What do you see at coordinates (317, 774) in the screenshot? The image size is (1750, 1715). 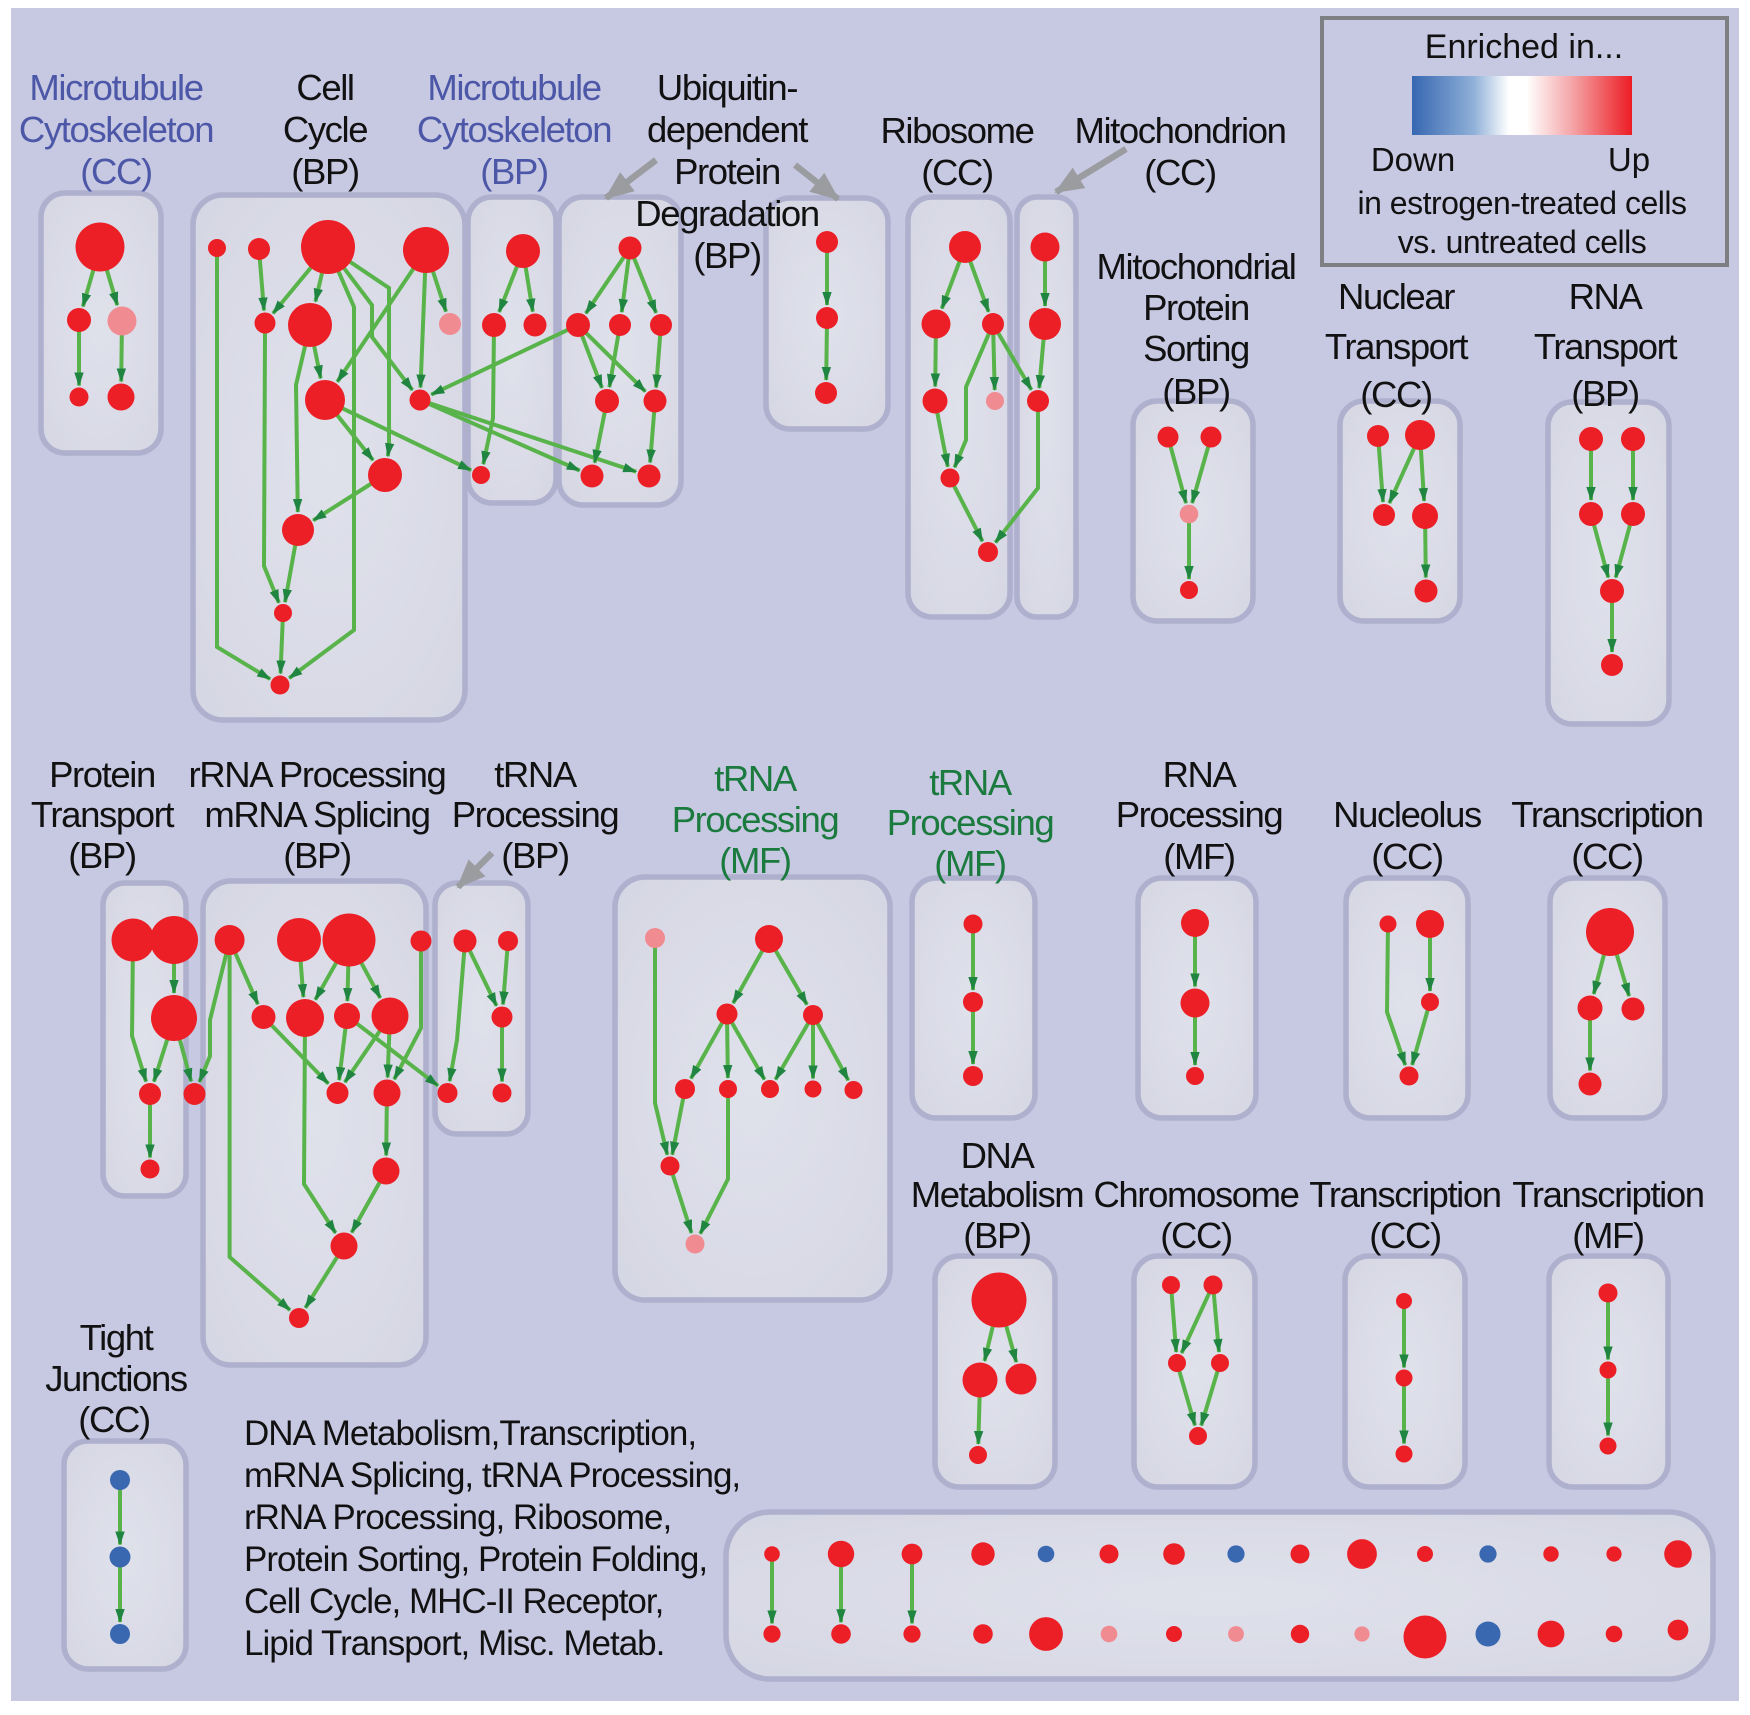 I see `svg-text: rRNA Processing` at bounding box center [317, 774].